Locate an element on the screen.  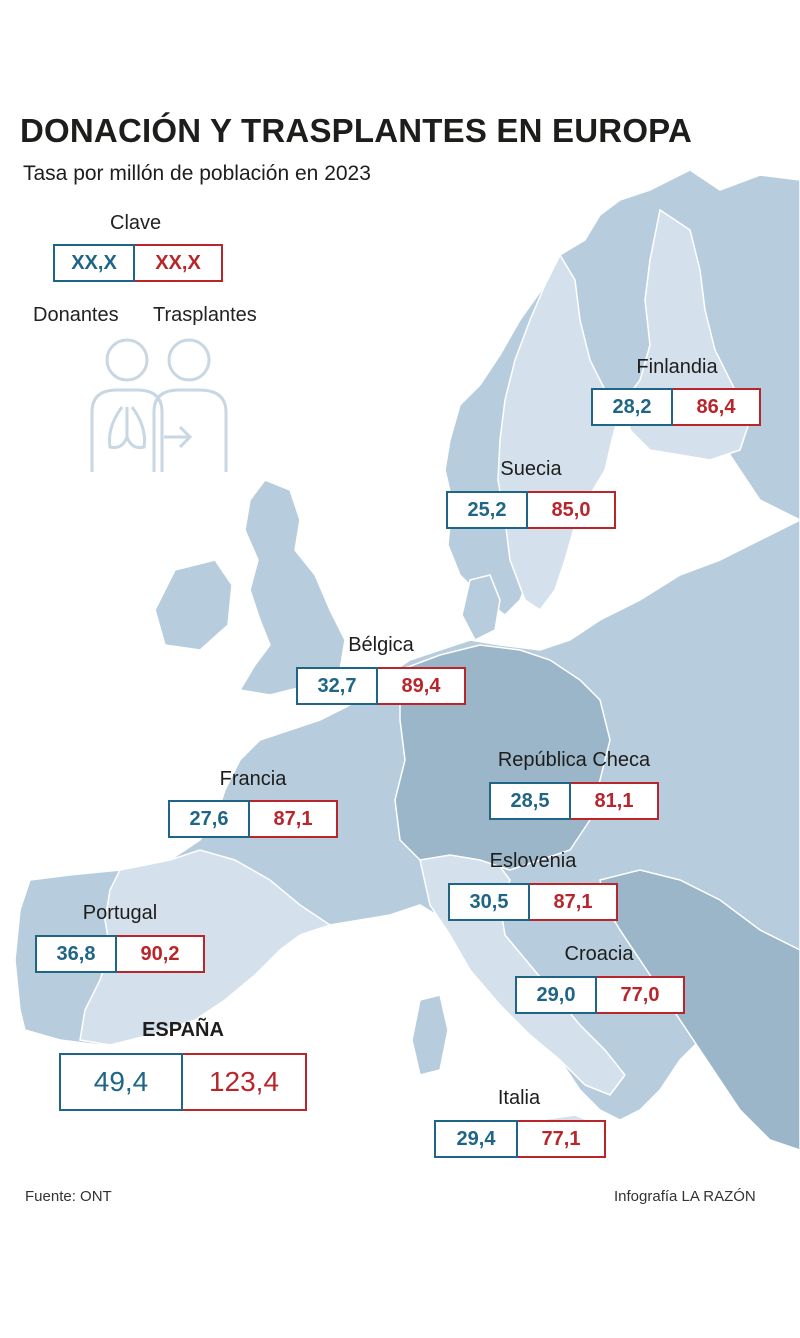
people-lungs-icon is located at coordinates (159, 405).